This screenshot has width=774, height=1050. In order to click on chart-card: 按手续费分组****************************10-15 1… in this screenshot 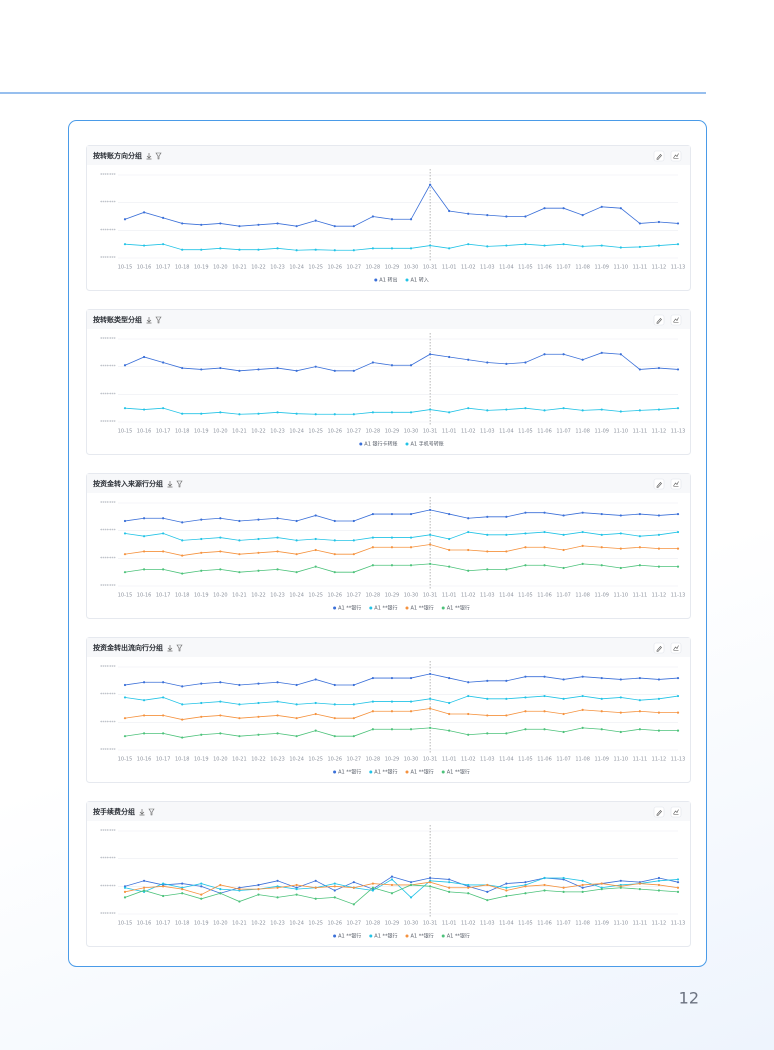, I will do `click(388, 874)`.